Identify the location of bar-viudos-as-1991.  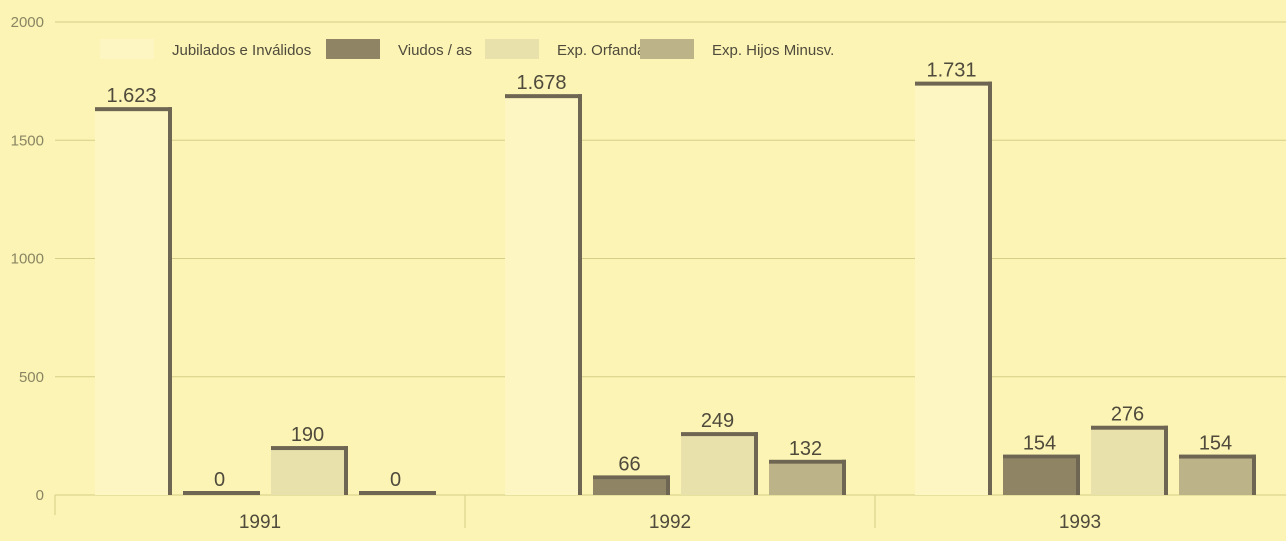
(221, 493).